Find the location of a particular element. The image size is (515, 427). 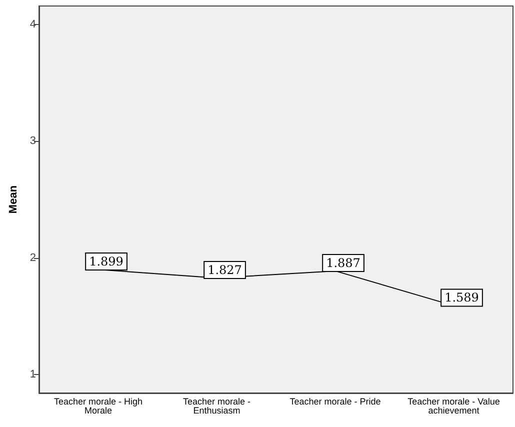

data-label: 1.899 is located at coordinates (106, 261).